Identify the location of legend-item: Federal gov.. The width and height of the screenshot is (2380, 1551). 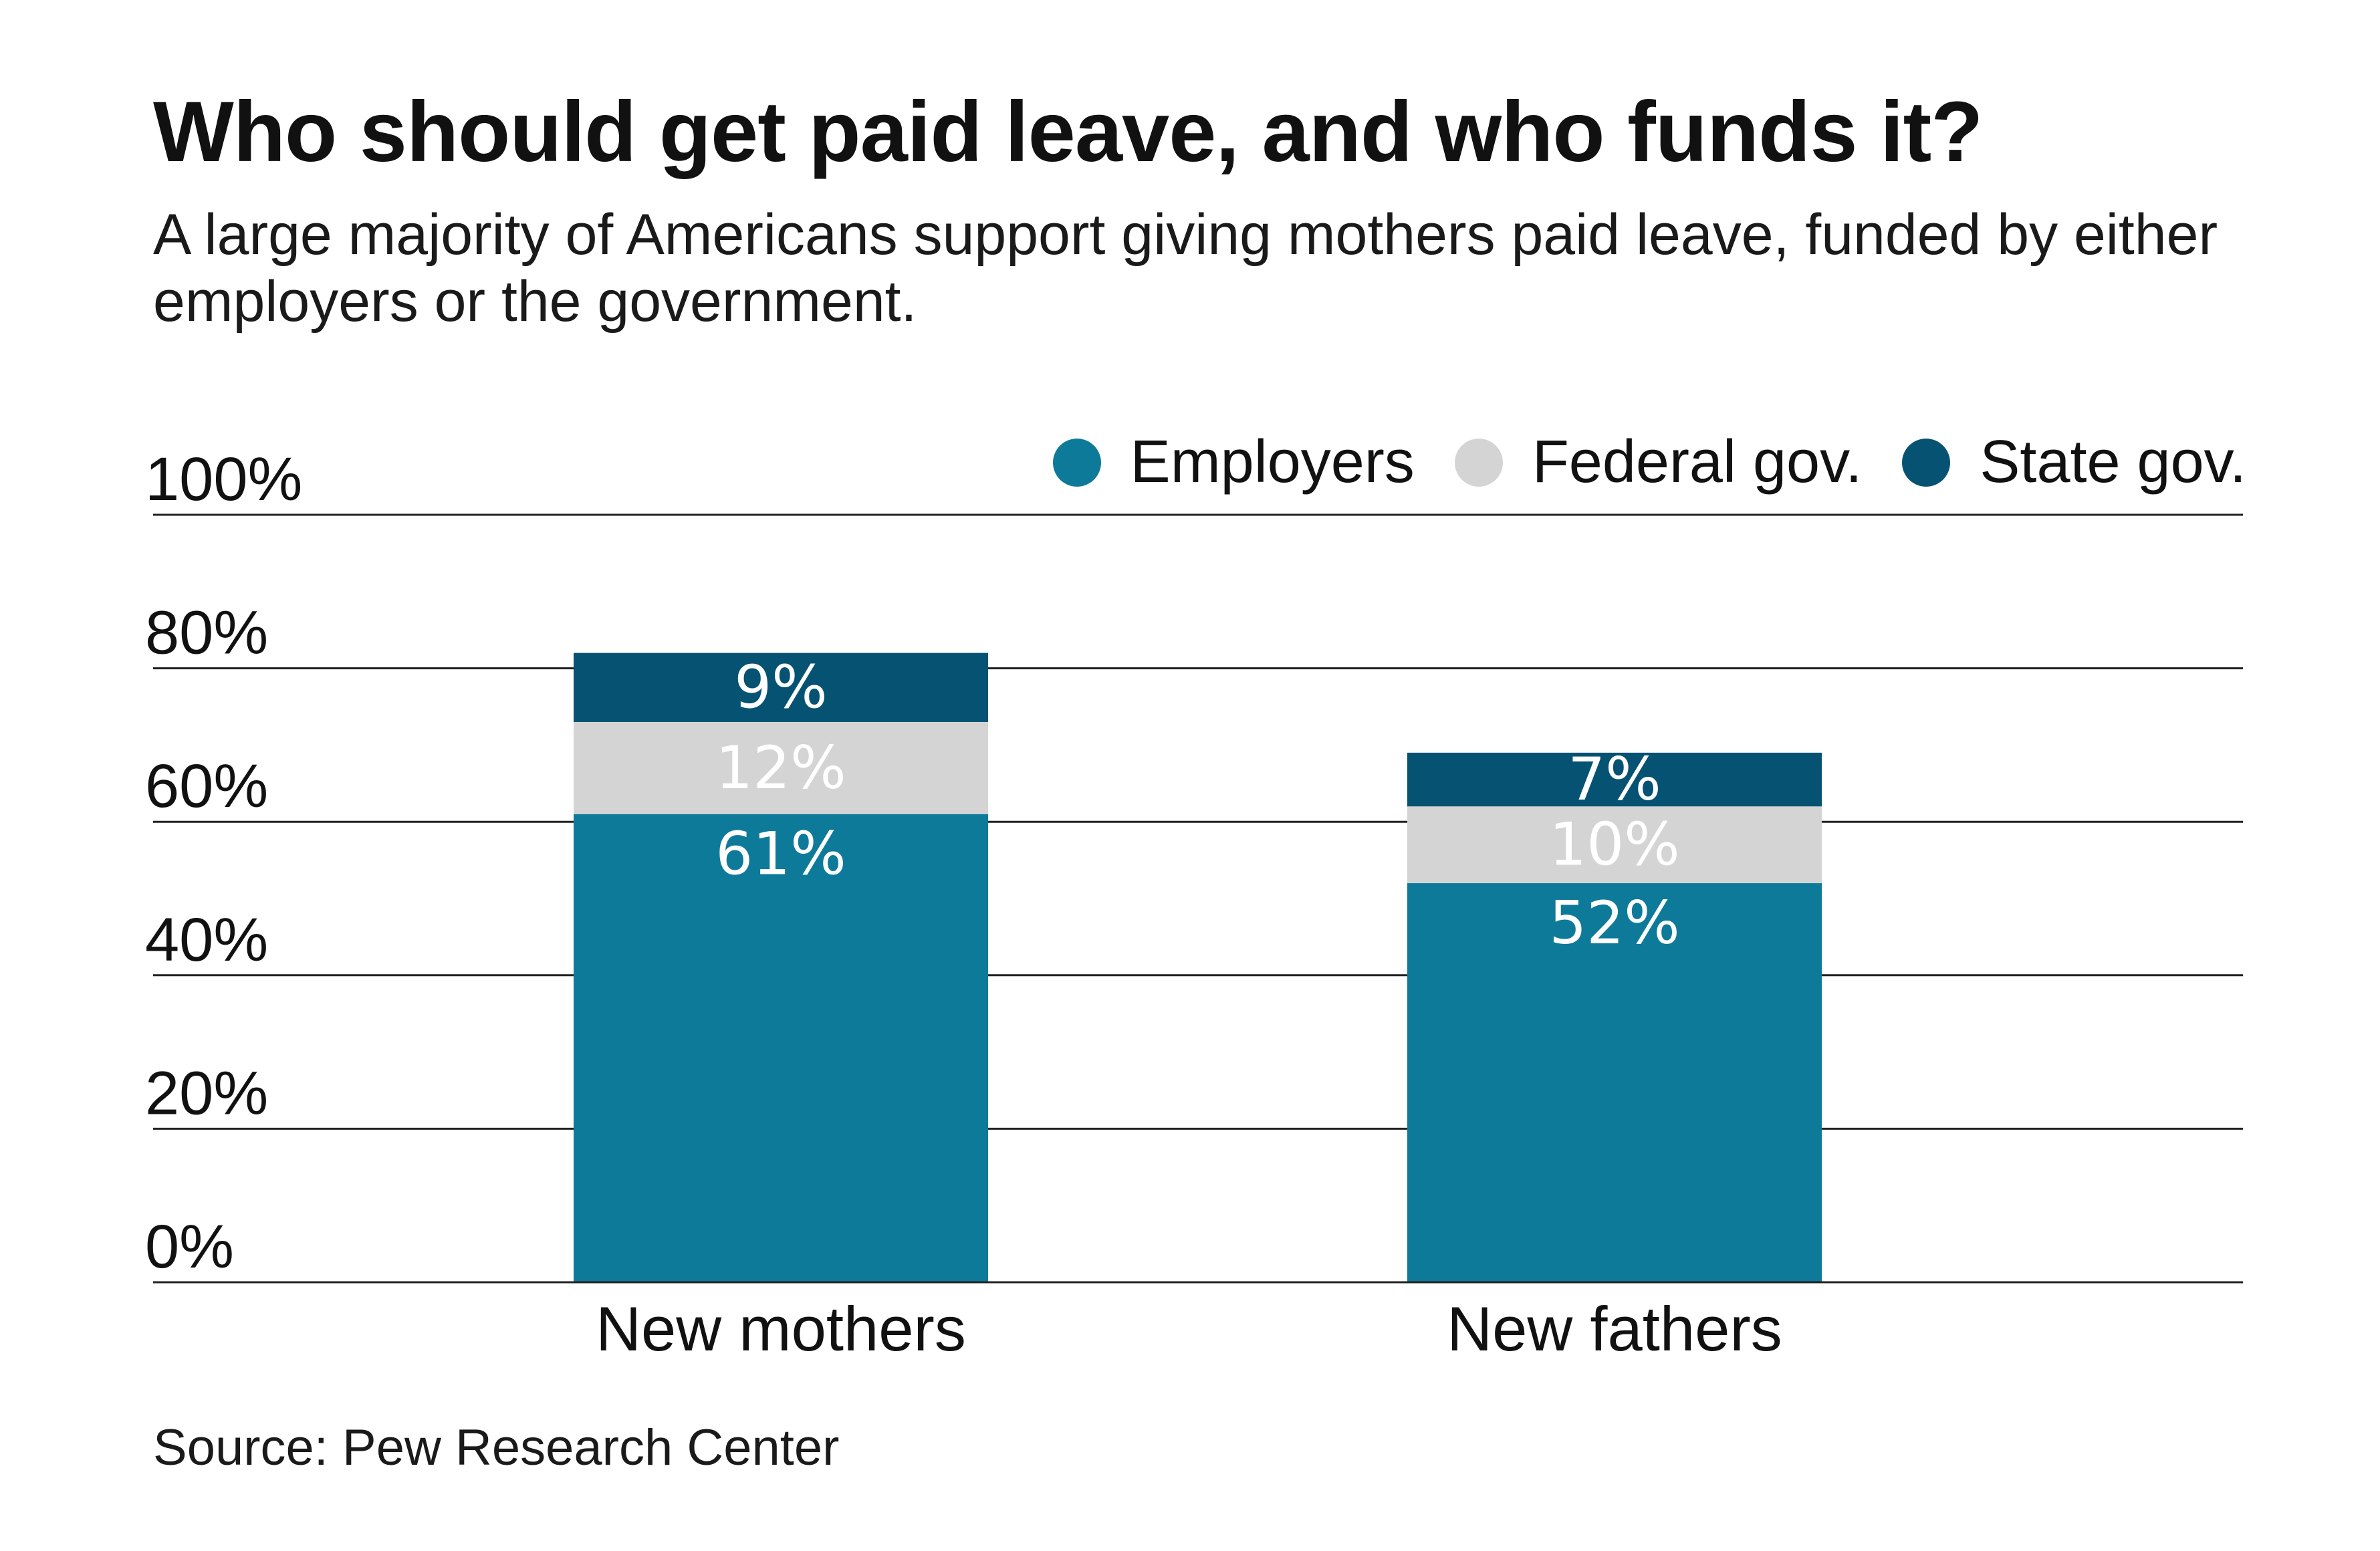
(1658, 463).